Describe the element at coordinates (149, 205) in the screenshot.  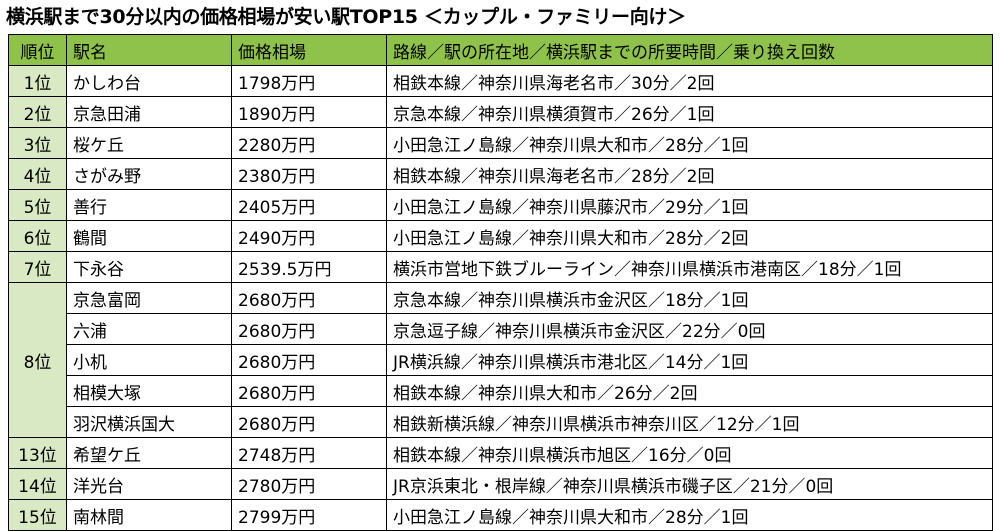
I see `station-cell: 善行` at that location.